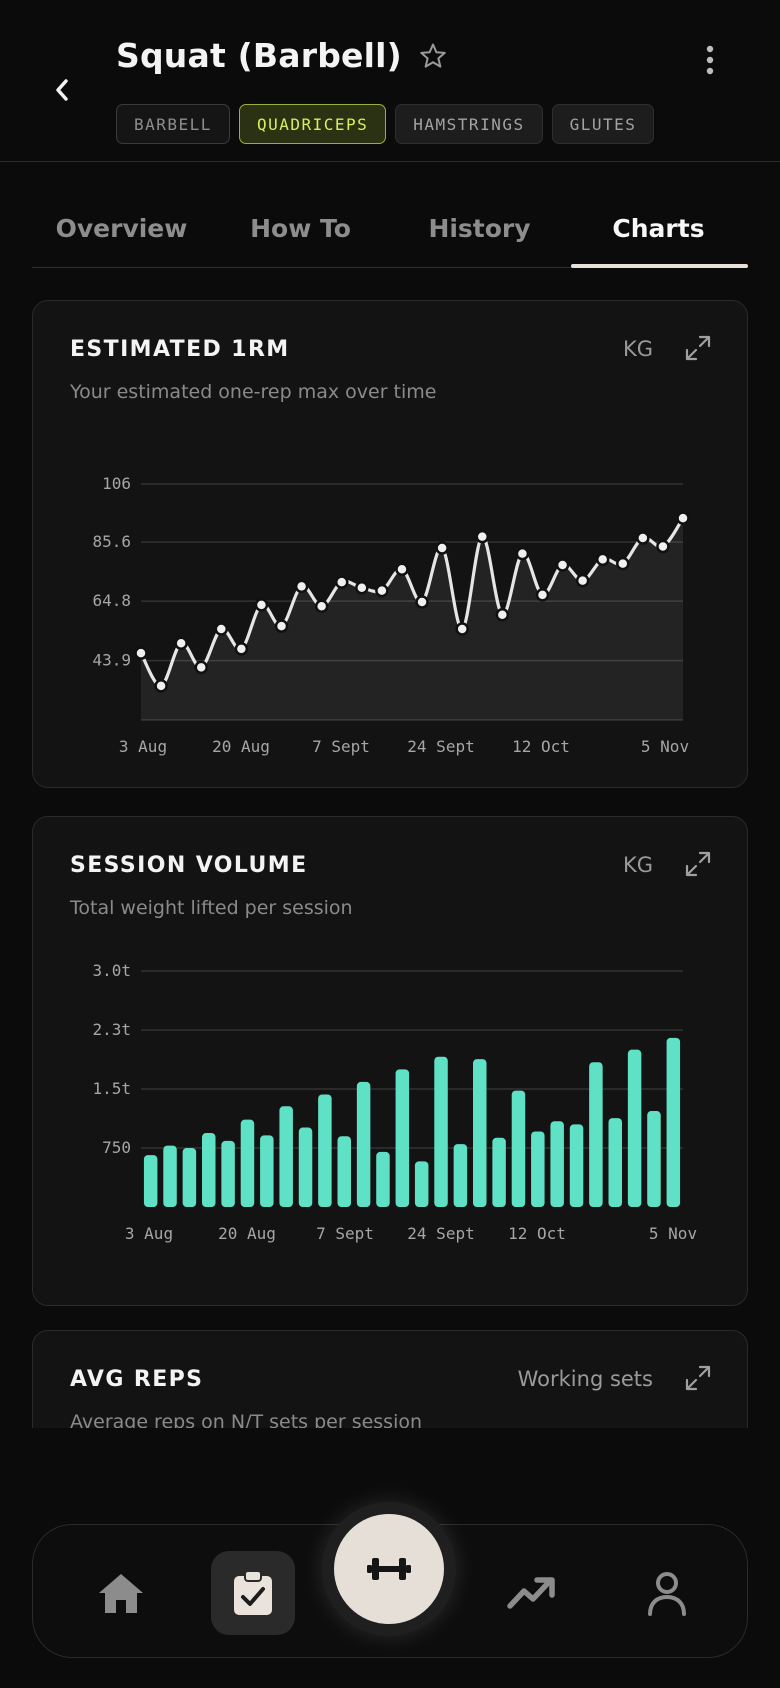 This screenshot has width=780, height=1688. I want to click on home-icon, so click(121, 1593).